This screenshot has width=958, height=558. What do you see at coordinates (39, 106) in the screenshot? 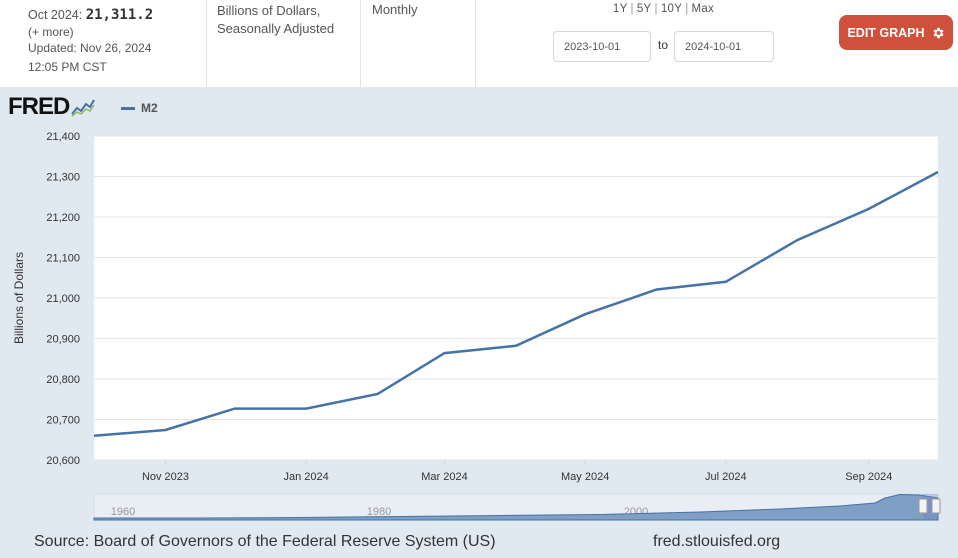
I see `fred-logo-text: FRED` at bounding box center [39, 106].